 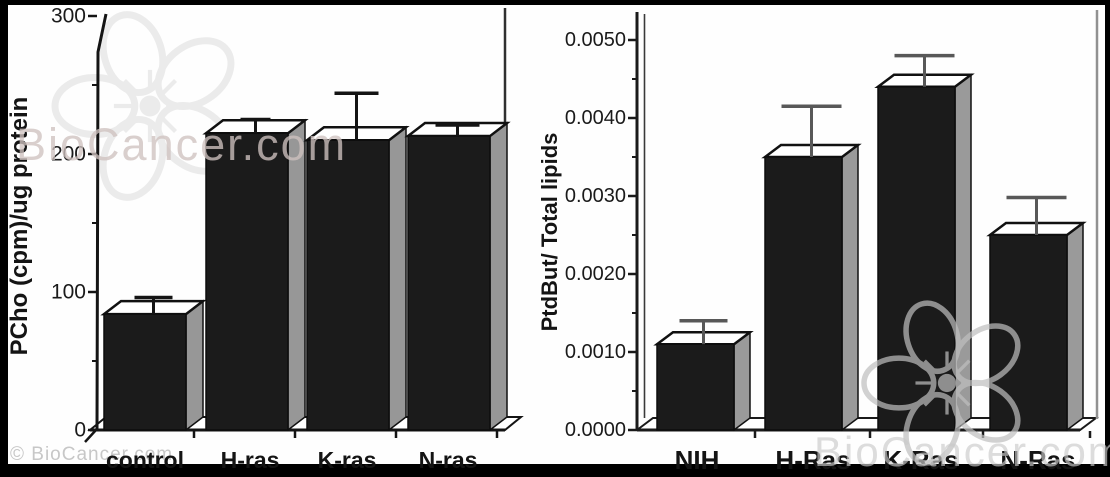 I want to click on y-tick-label: 0.0000, so click(x=595, y=430).